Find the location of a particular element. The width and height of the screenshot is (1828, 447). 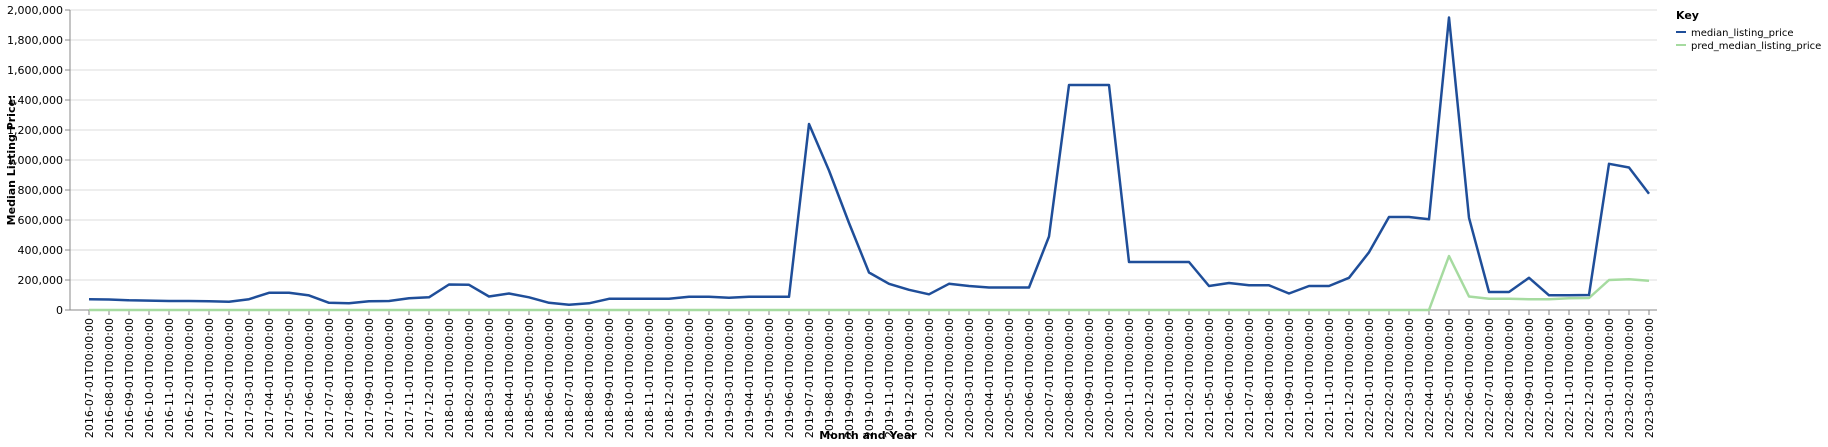

x-tick-label: 2022-04-01T00:00:00 is located at coordinates (1429, 378).